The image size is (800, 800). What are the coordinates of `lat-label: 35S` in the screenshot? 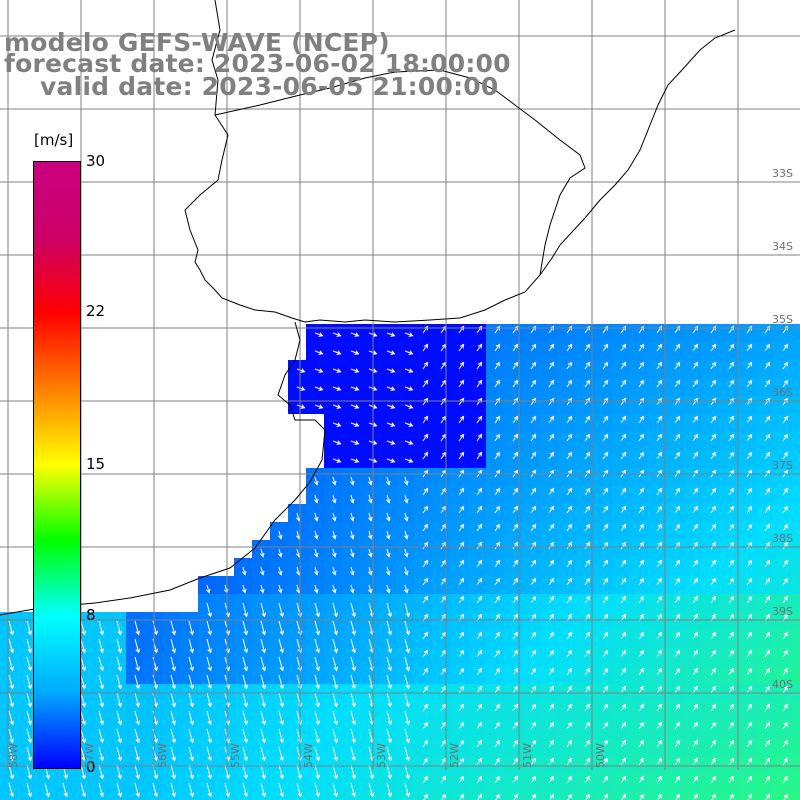 It's located at (782, 319).